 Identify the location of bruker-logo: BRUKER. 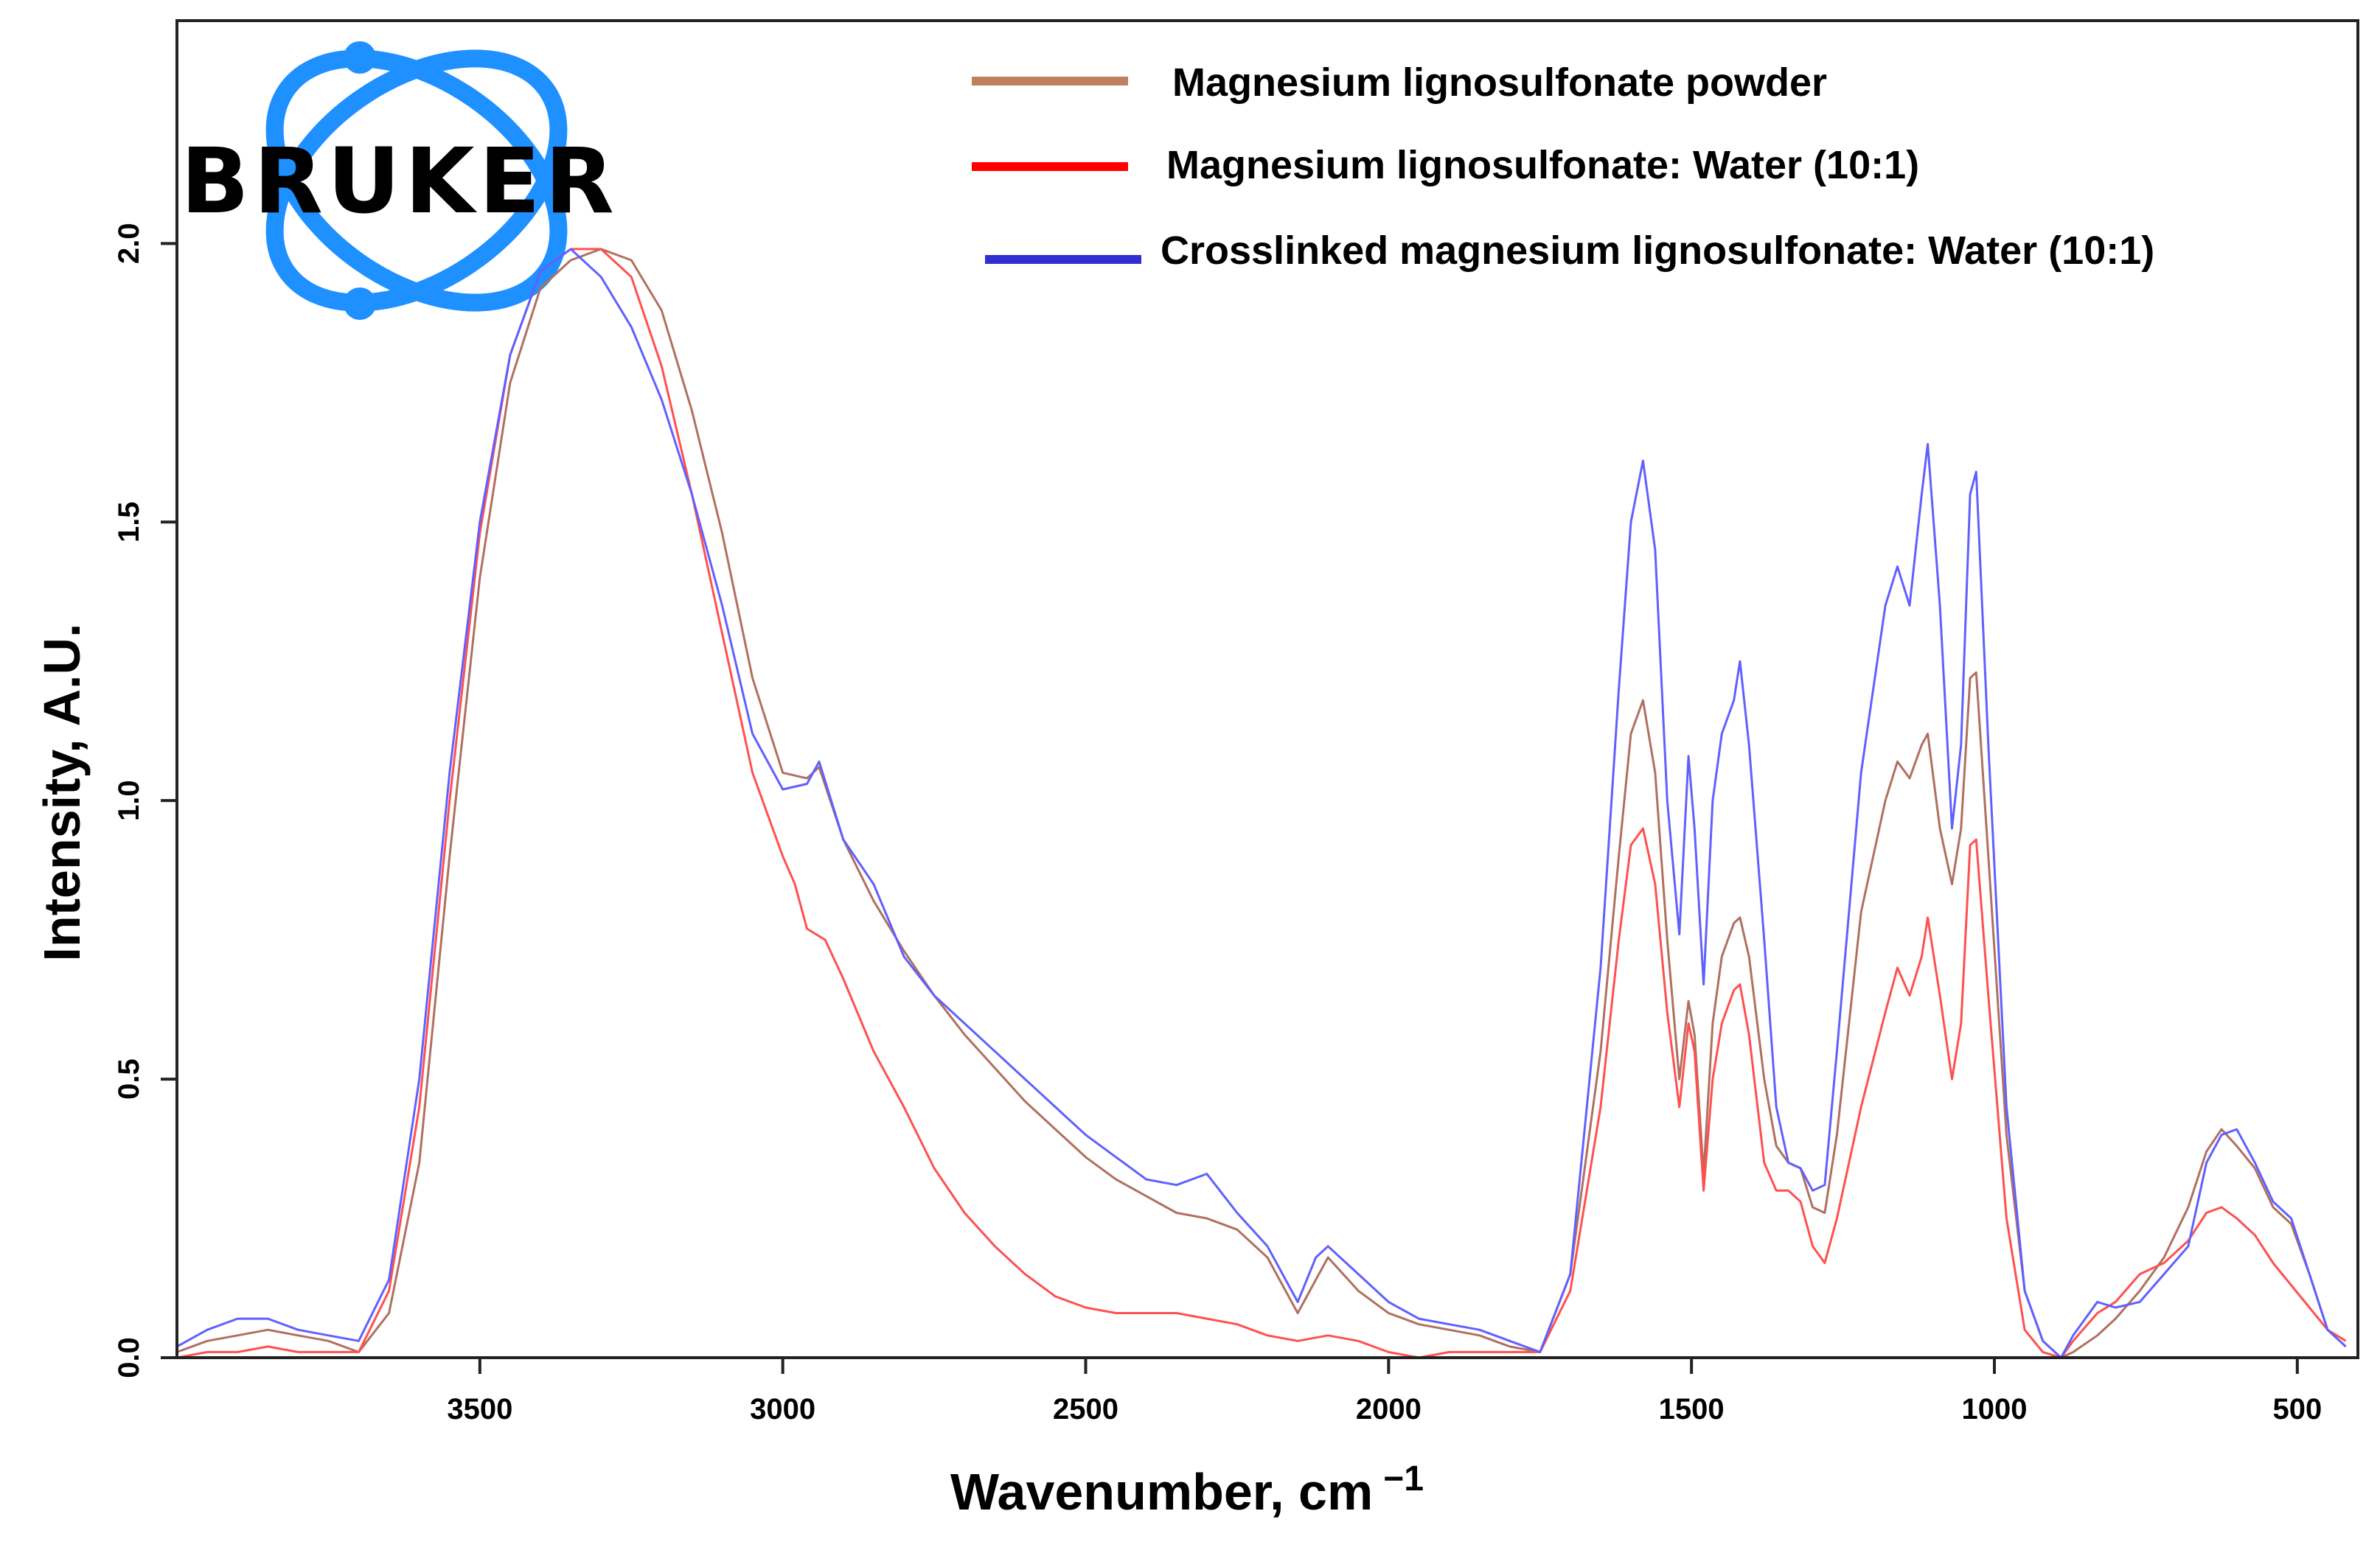
(400, 180).